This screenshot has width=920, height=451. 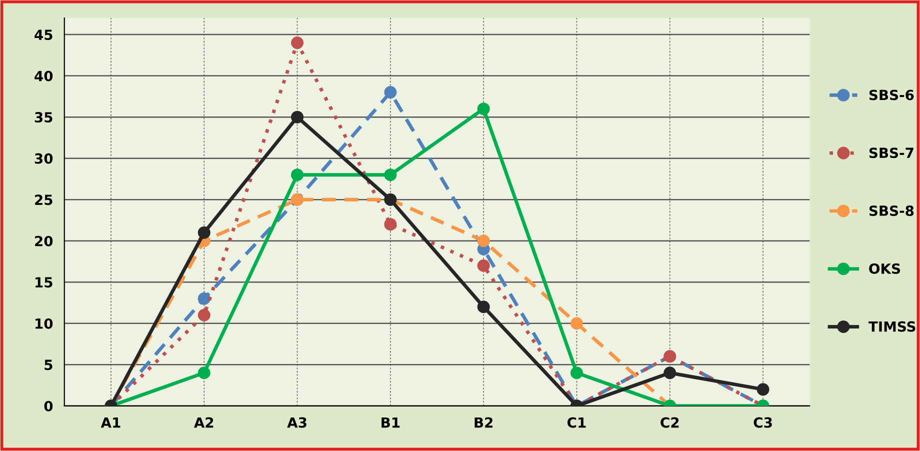 I want to click on y-tick-label: 20, so click(x=44, y=241).